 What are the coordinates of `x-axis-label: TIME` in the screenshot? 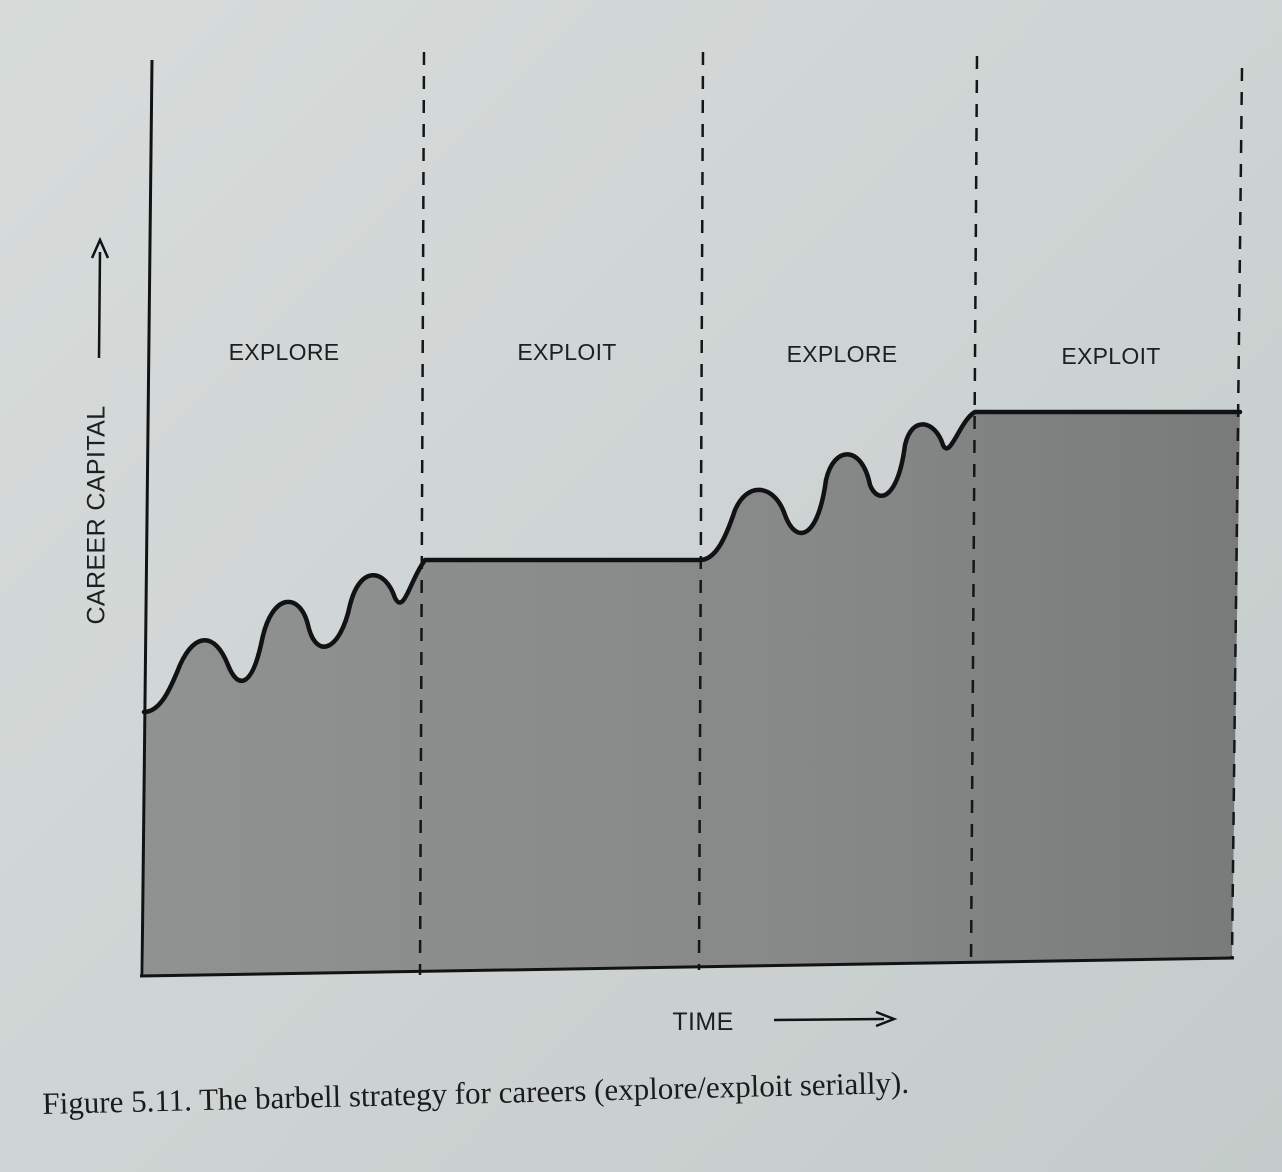 It's located at (702, 1022).